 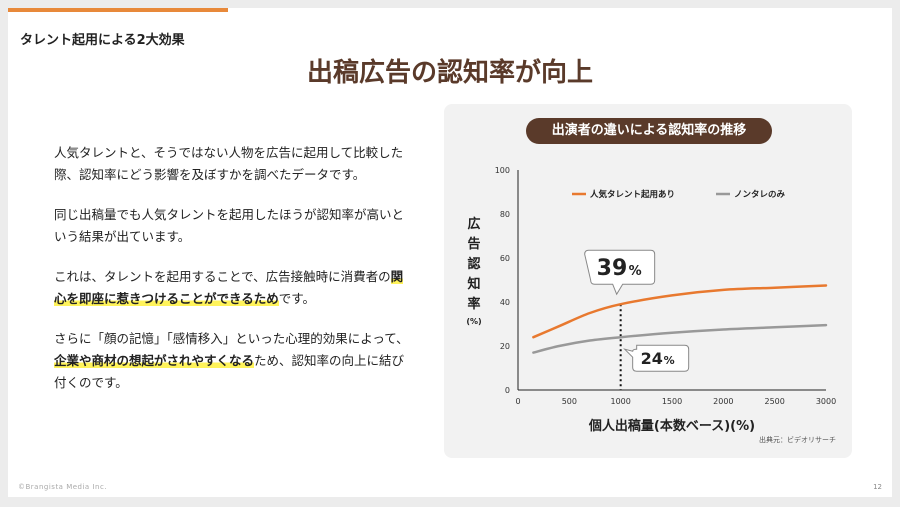 I want to click on x-tick-label: 0, so click(x=517, y=401).